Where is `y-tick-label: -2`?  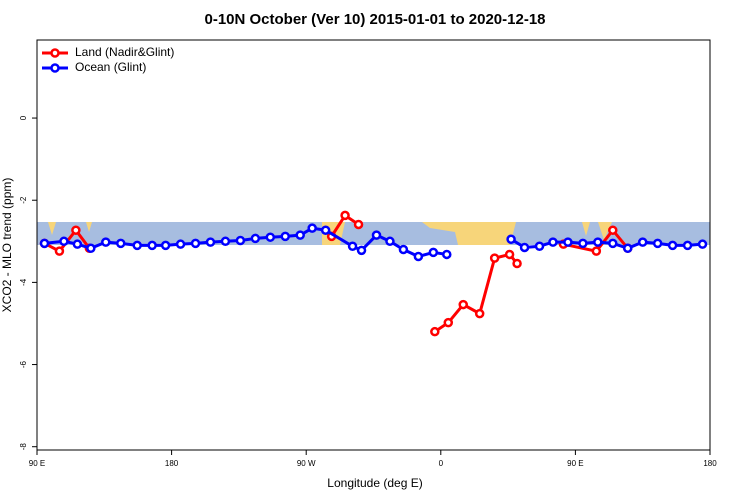
y-tick-label: -2 is located at coordinates (23, 200).